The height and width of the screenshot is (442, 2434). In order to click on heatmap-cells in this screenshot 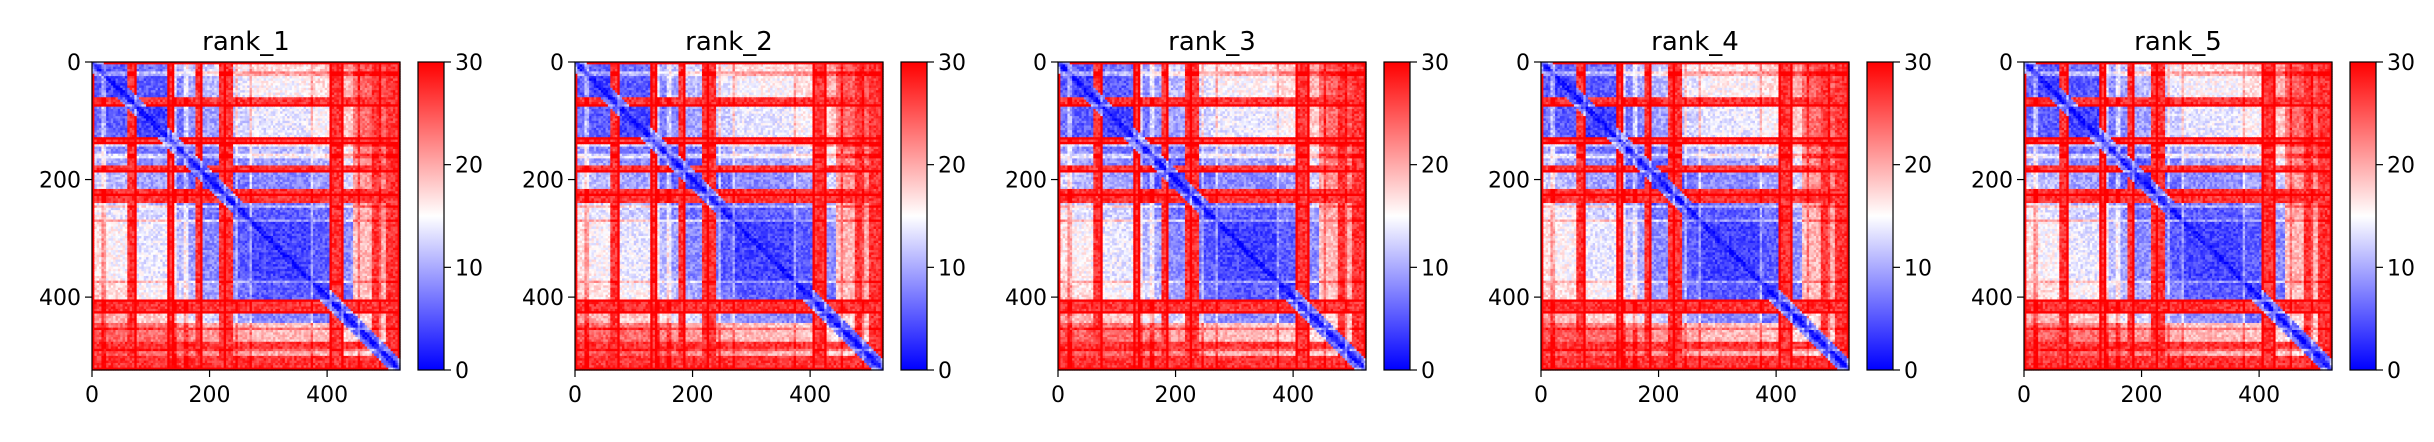, I will do `click(246, 216)`.